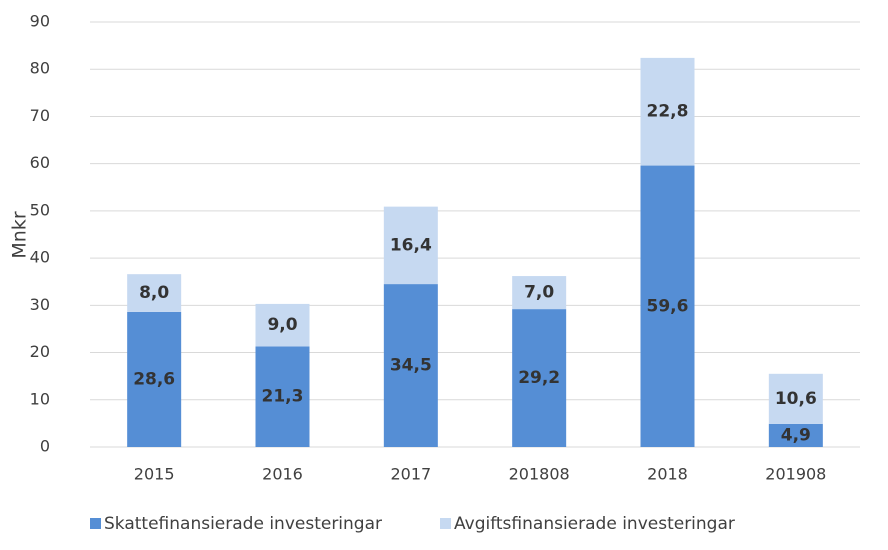 This screenshot has width=888, height=550. What do you see at coordinates (40, 398) in the screenshot?
I see `y-tick-label: 10` at bounding box center [40, 398].